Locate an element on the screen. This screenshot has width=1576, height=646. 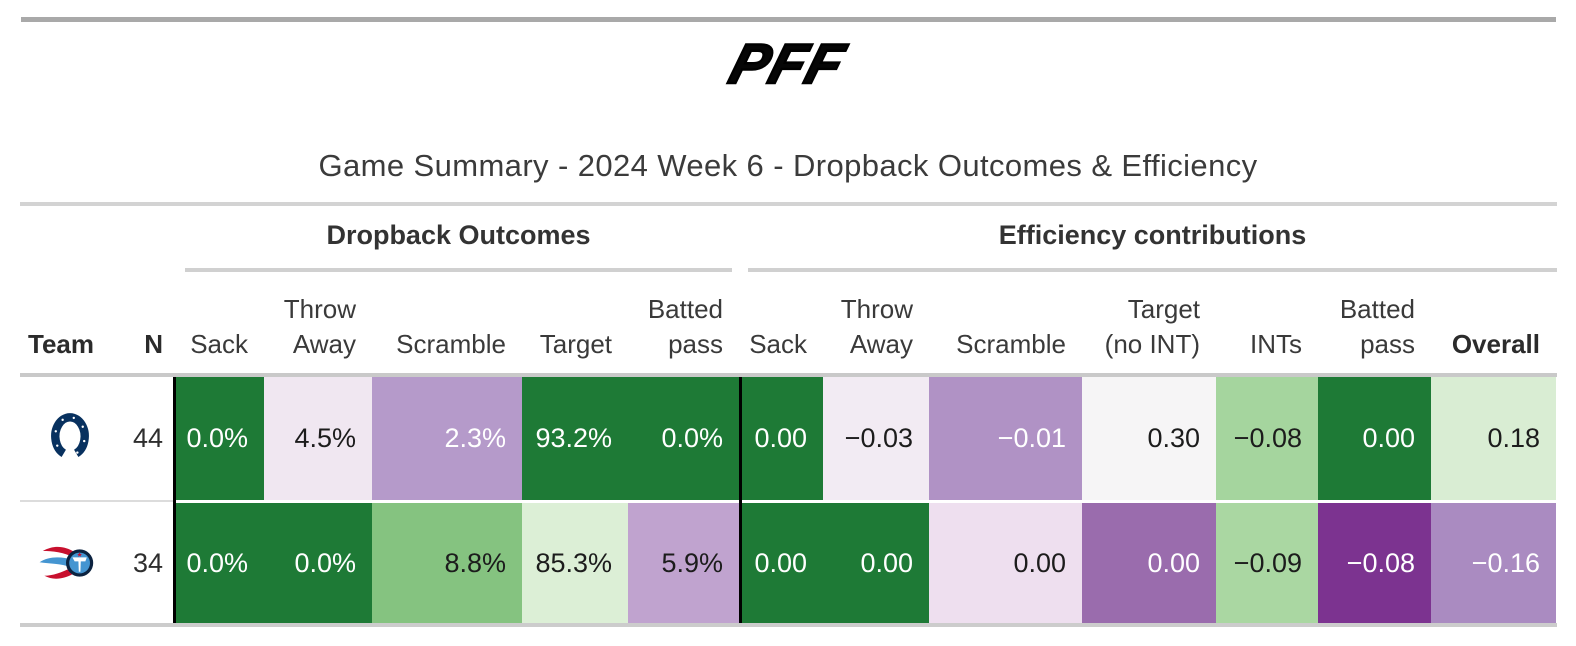
titans-outcome-scramble-cell: 8.8% is located at coordinates (447, 563).